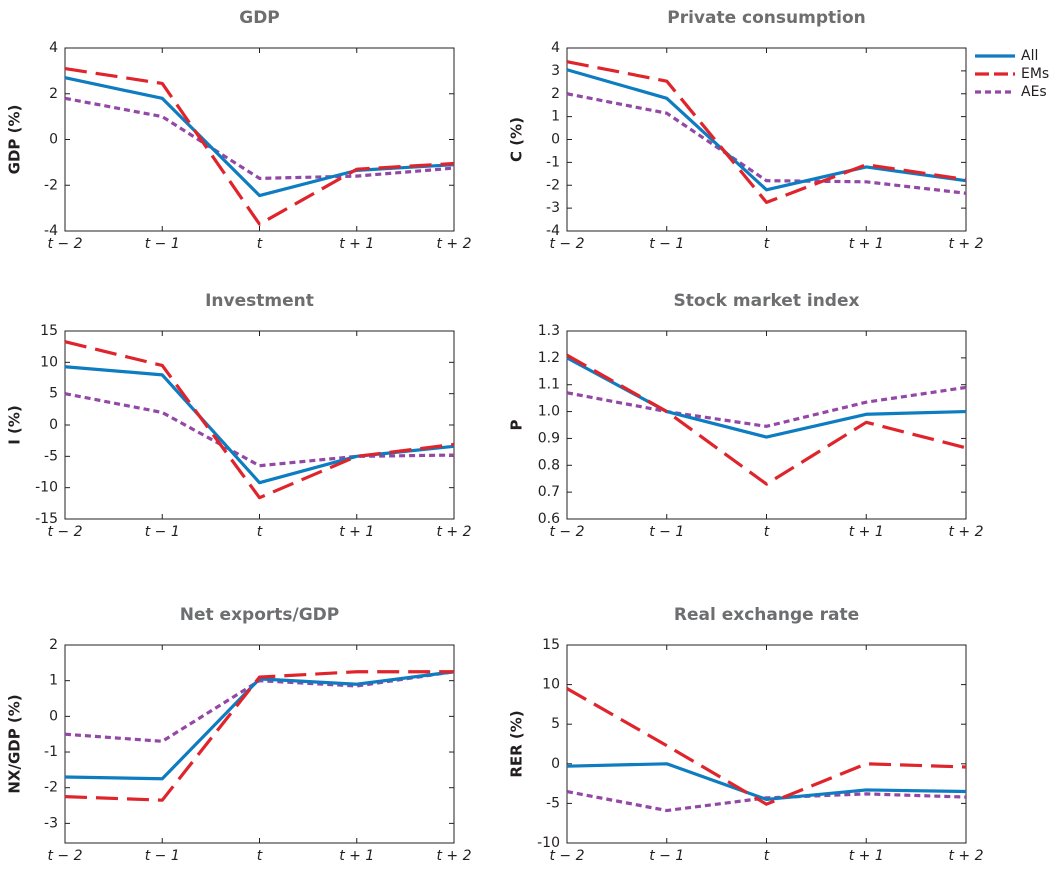 The image size is (1056, 884). What do you see at coordinates (549, 358) in the screenshot?
I see `y-tick-label: 1.2` at bounding box center [549, 358].